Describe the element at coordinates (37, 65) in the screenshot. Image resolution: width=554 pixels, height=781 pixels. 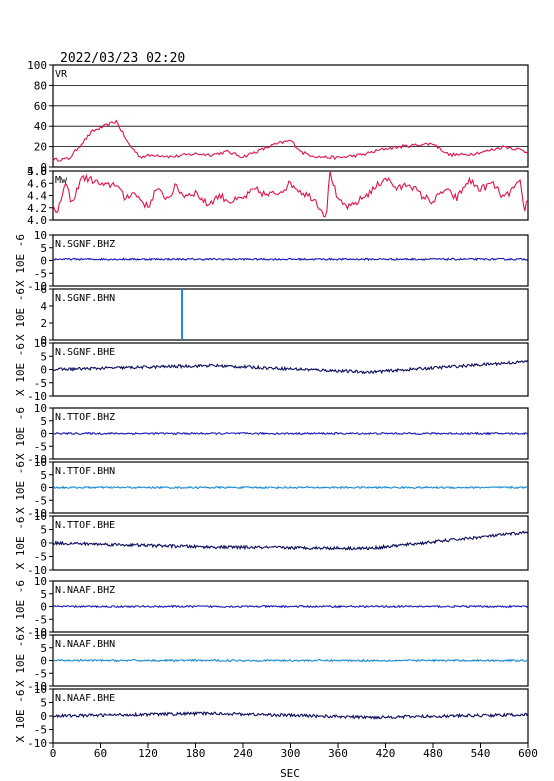
I see `y-tick-label: 100` at that location.